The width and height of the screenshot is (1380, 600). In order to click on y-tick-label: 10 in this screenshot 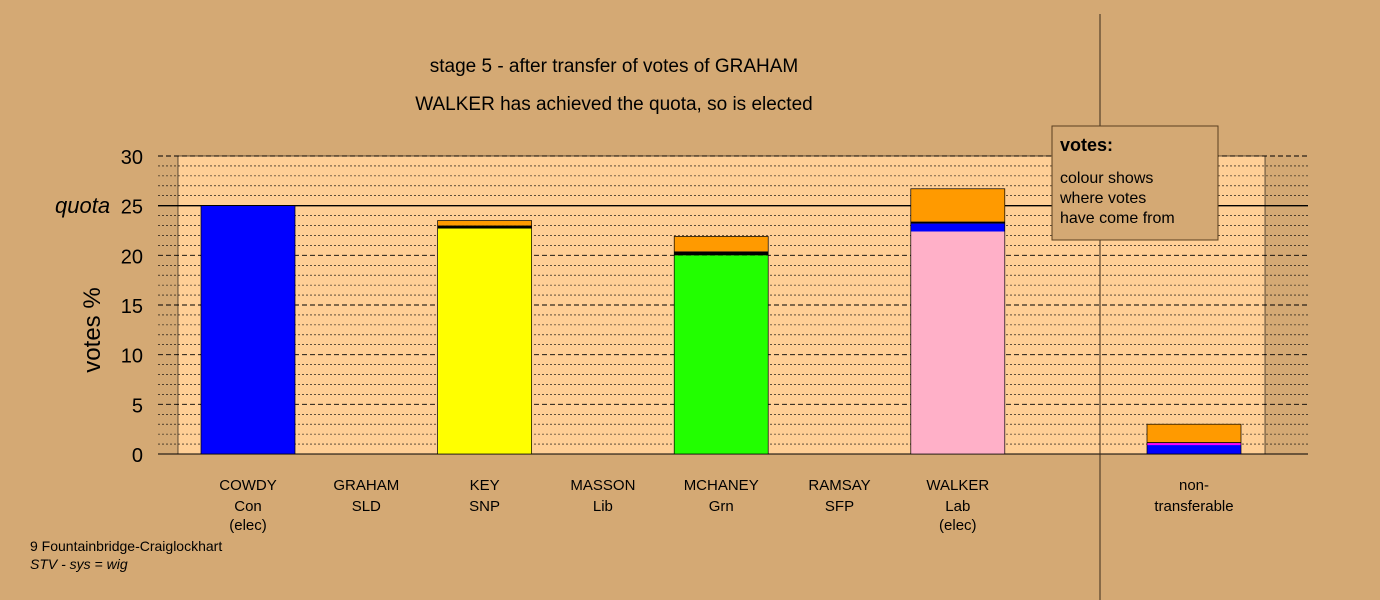, I will do `click(132, 357)`.